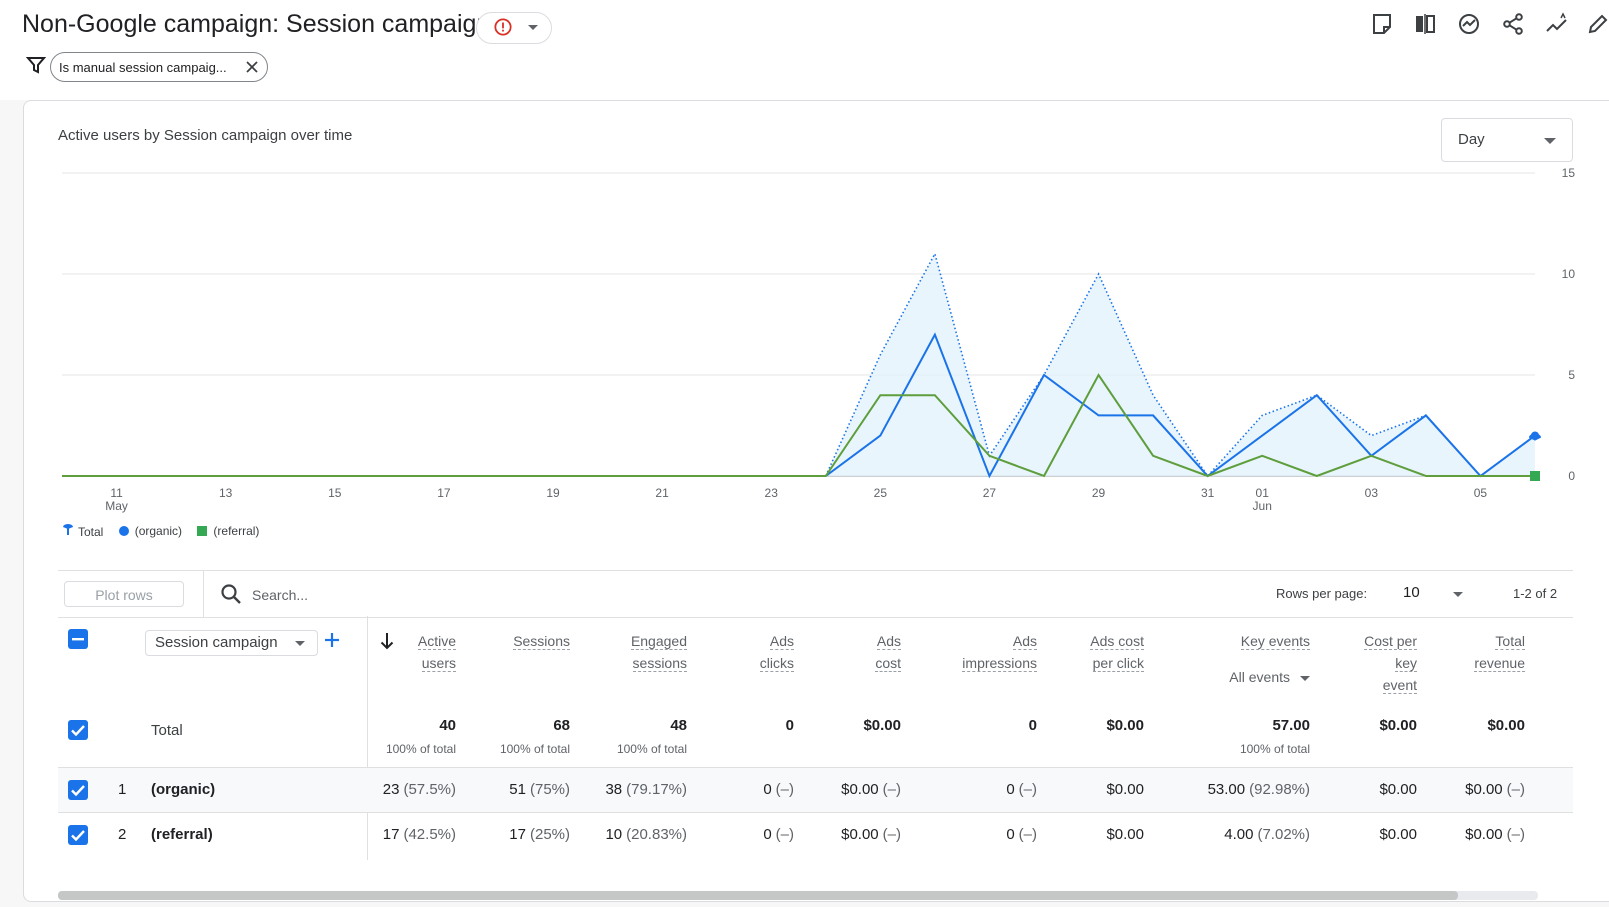  Describe the element at coordinates (1230, 834) in the screenshot. I see `table-cell: 4.00 (7.02%)` at that location.